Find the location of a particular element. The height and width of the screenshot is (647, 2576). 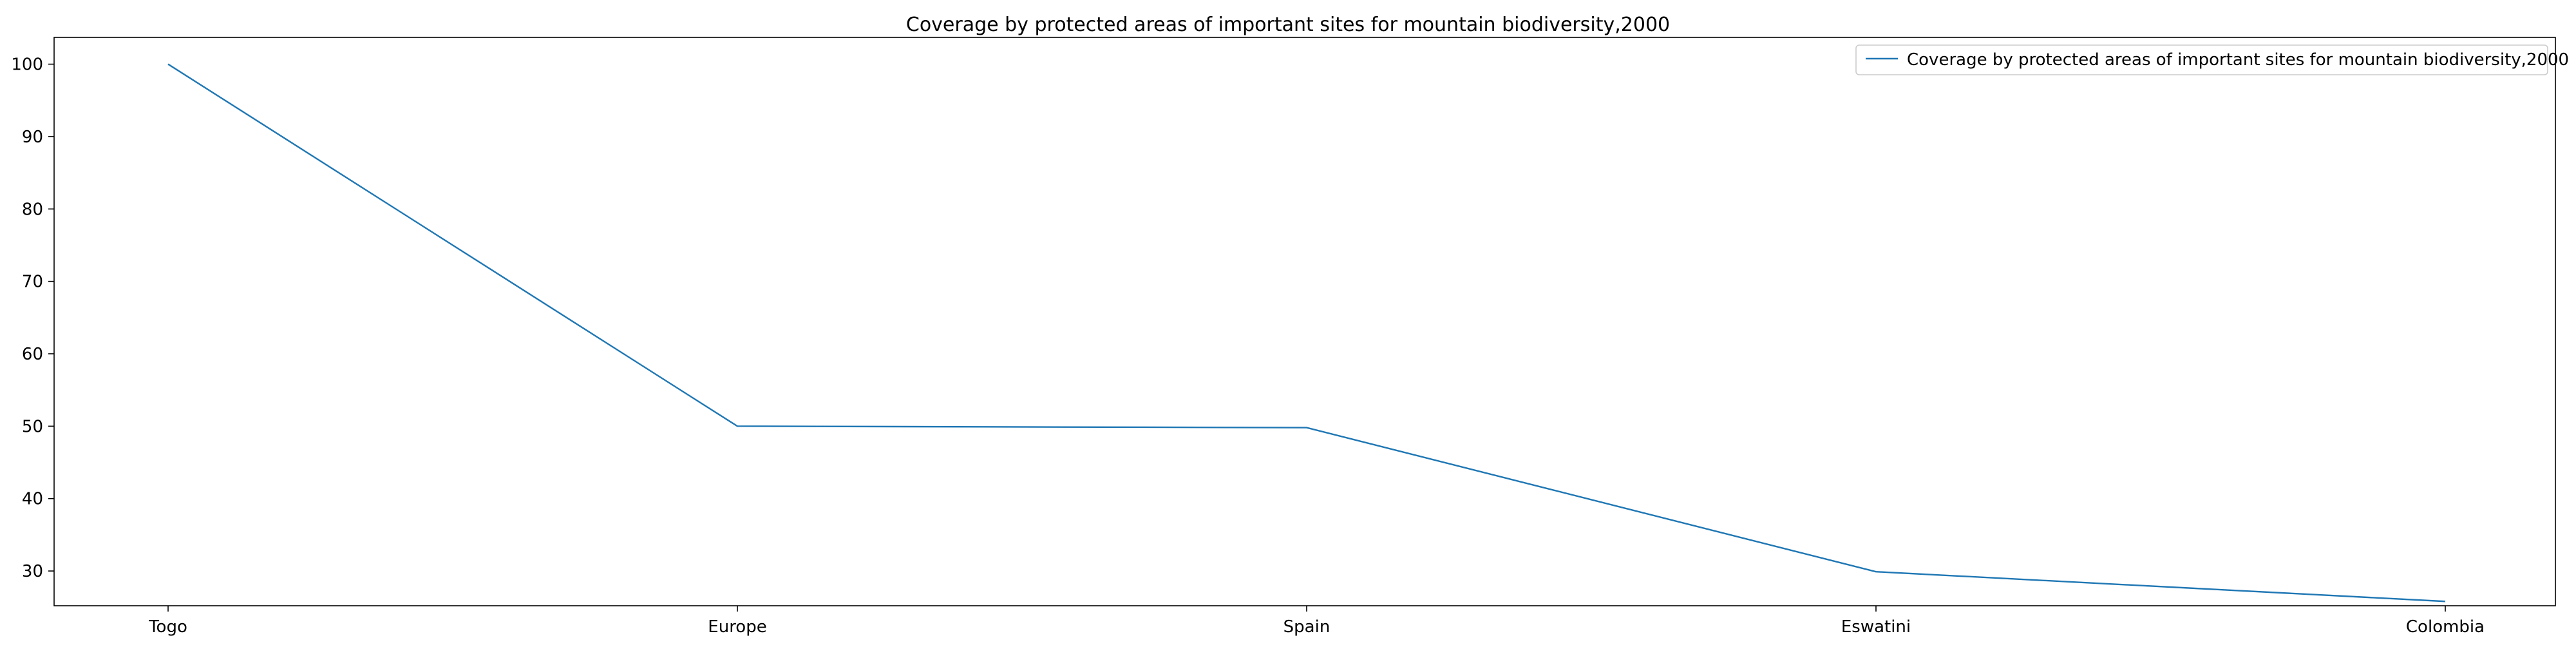

y-tick-label: 100 is located at coordinates (27, 65).